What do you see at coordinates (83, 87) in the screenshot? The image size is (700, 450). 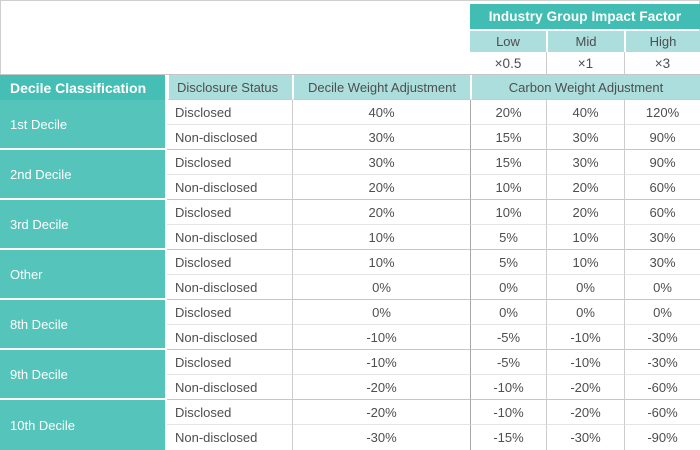 I see `header-decile-classification: Decile Classification` at bounding box center [83, 87].